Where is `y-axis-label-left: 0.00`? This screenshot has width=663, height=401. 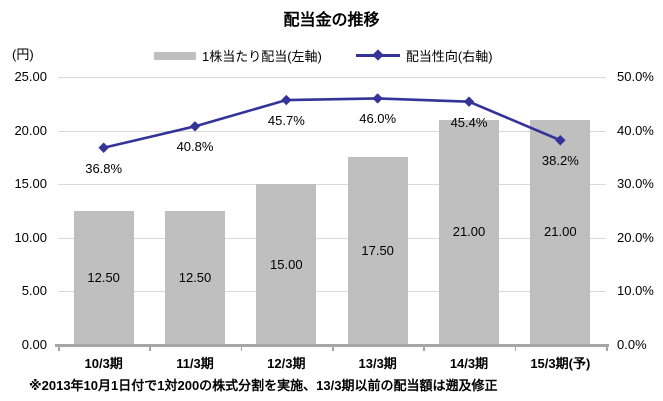 y-axis-label-left: 0.00 is located at coordinates (34, 344).